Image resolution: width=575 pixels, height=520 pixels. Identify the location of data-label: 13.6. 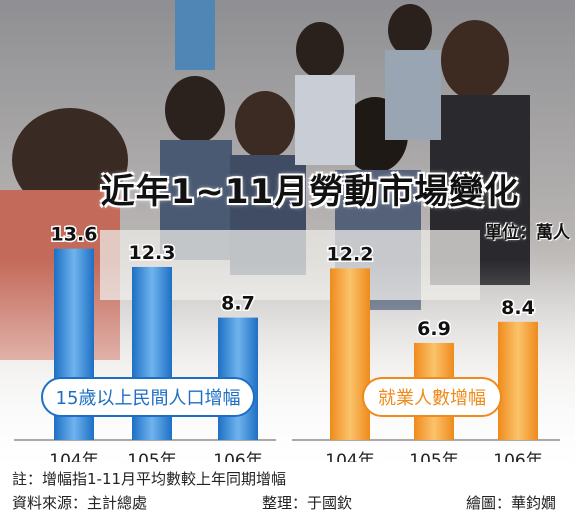
(74, 235).